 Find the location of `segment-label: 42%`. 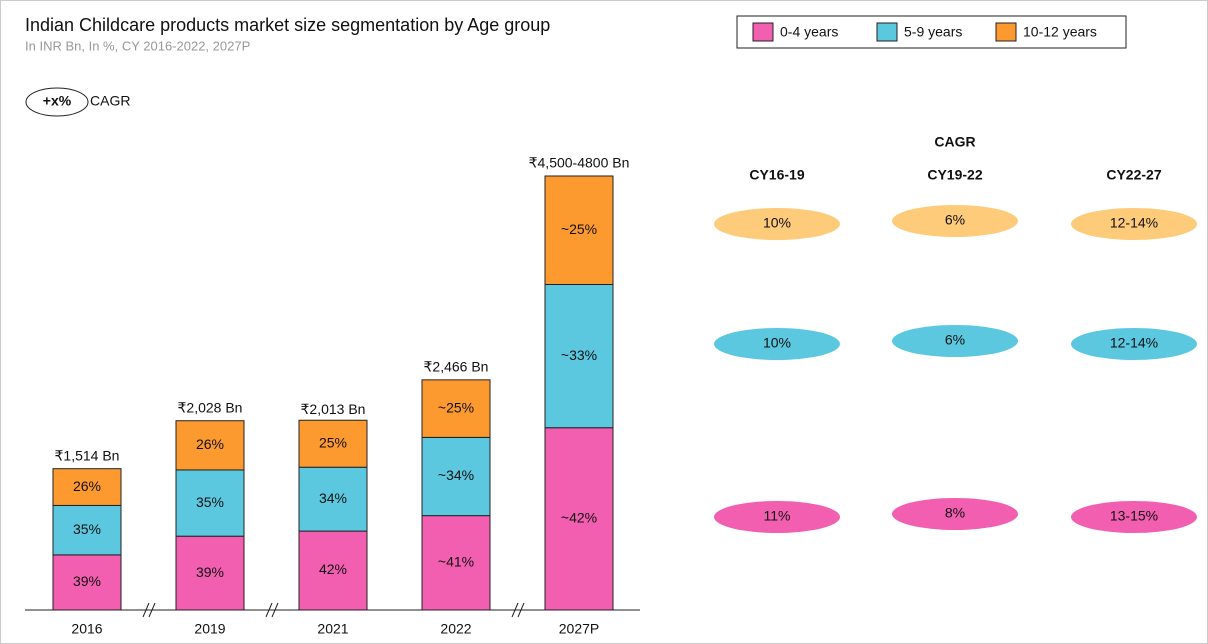

segment-label: 42% is located at coordinates (333, 569).